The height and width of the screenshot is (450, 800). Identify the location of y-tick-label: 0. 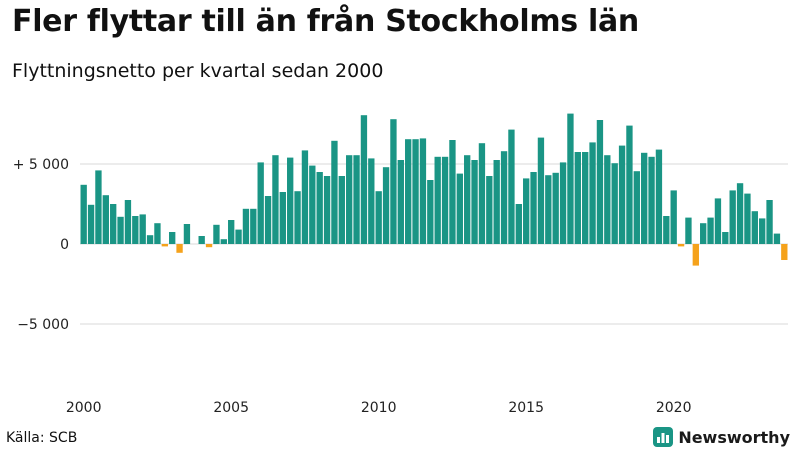
(64, 245).